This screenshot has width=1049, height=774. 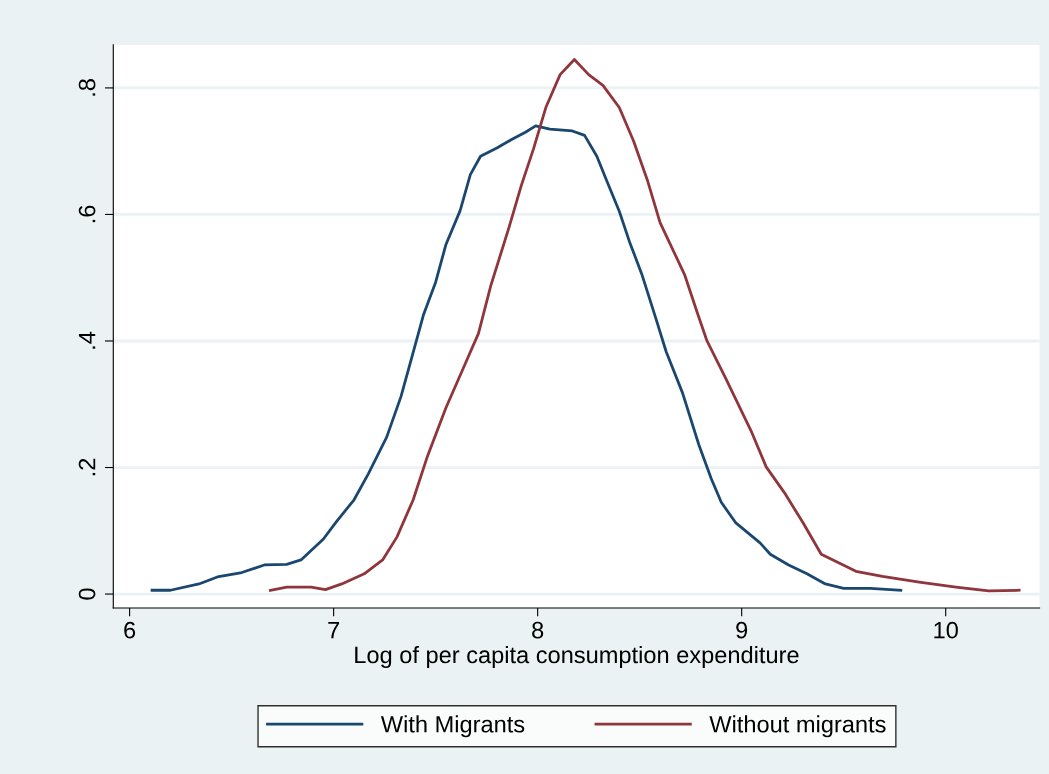 What do you see at coordinates (538, 630) in the screenshot?
I see `x-tick-label: 8` at bounding box center [538, 630].